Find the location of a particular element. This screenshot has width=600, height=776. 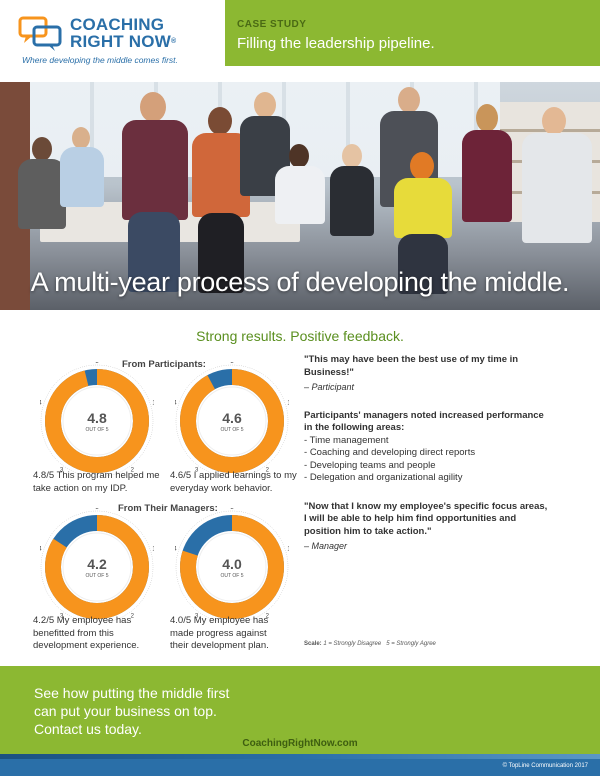

brand-name: COACHING RIGHT NOW® is located at coordinates (123, 33).